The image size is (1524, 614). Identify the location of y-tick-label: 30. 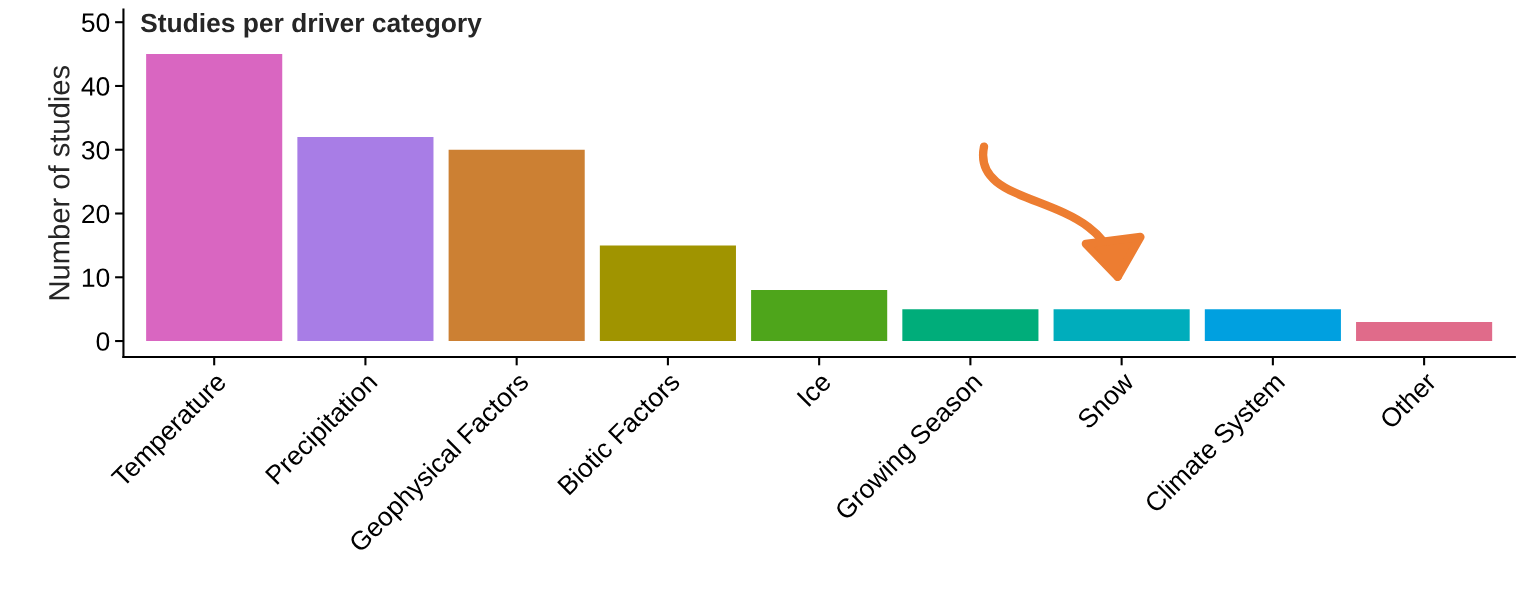
(95, 150).